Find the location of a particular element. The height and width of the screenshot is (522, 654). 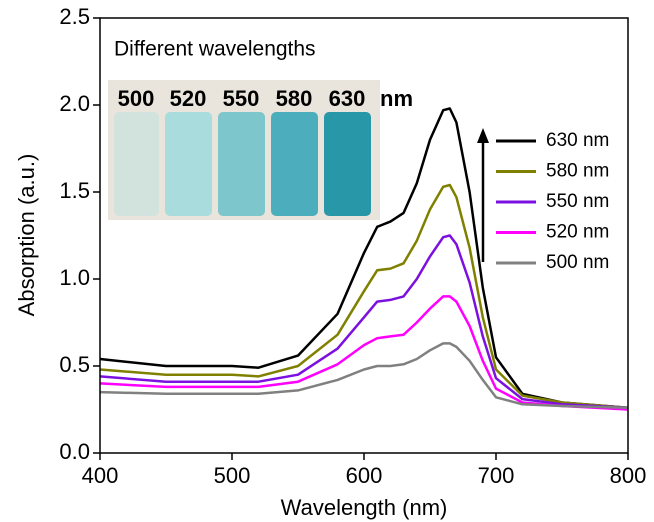

y-tick-label: 2.5 is located at coordinates (74, 16).